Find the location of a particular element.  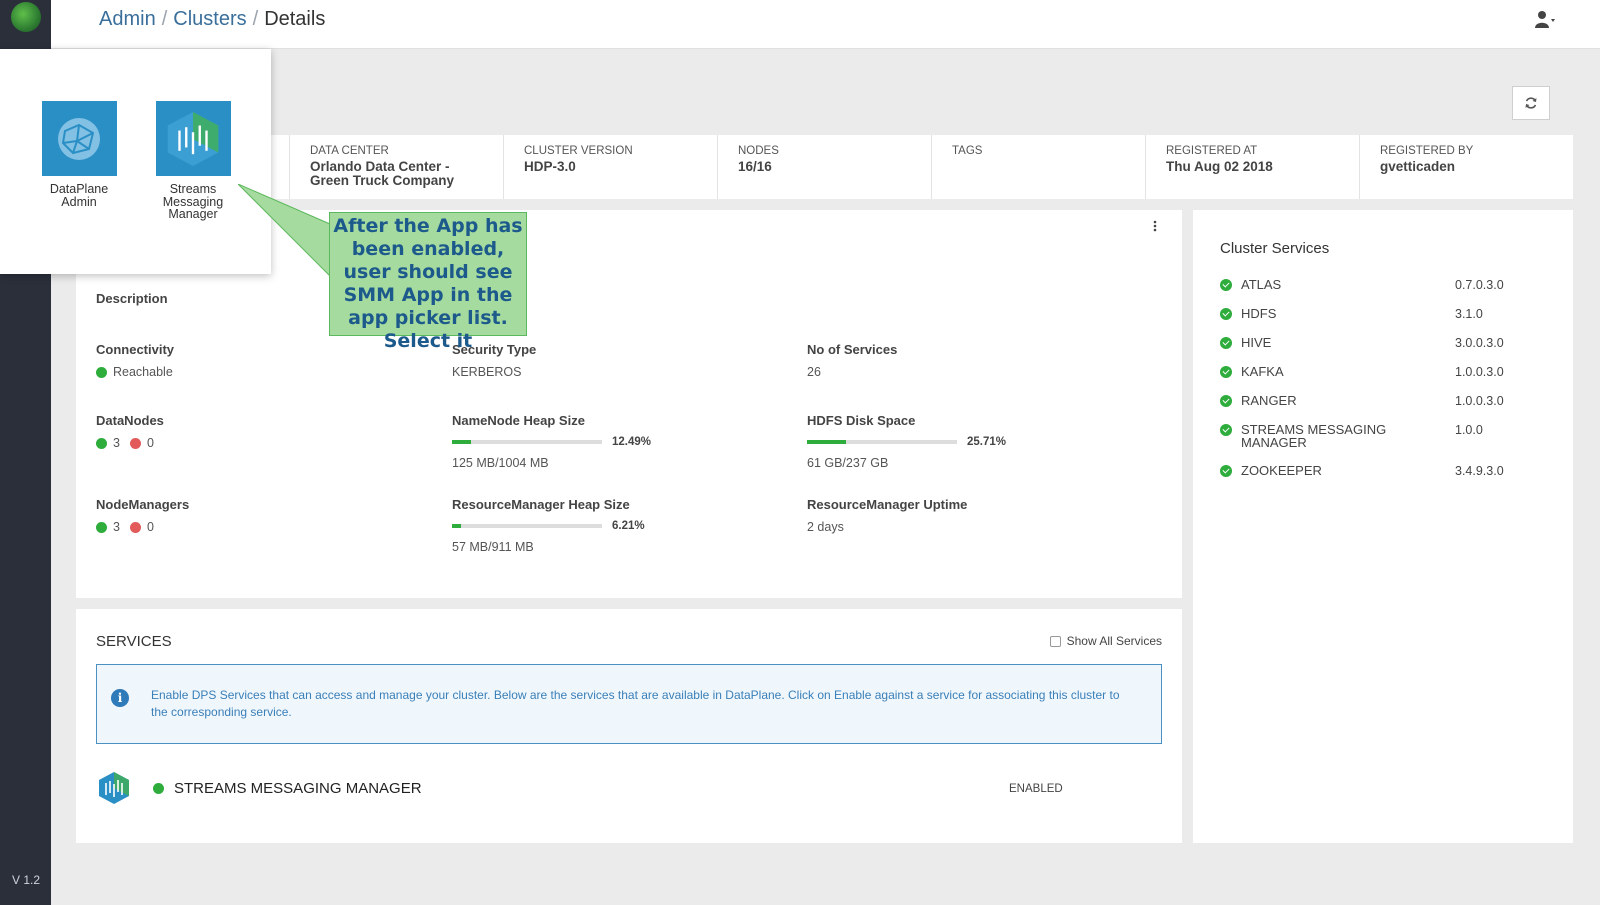

info-cell-cluster-version: CLUSTER VERSION HDP-3.0 is located at coordinates (610, 167).